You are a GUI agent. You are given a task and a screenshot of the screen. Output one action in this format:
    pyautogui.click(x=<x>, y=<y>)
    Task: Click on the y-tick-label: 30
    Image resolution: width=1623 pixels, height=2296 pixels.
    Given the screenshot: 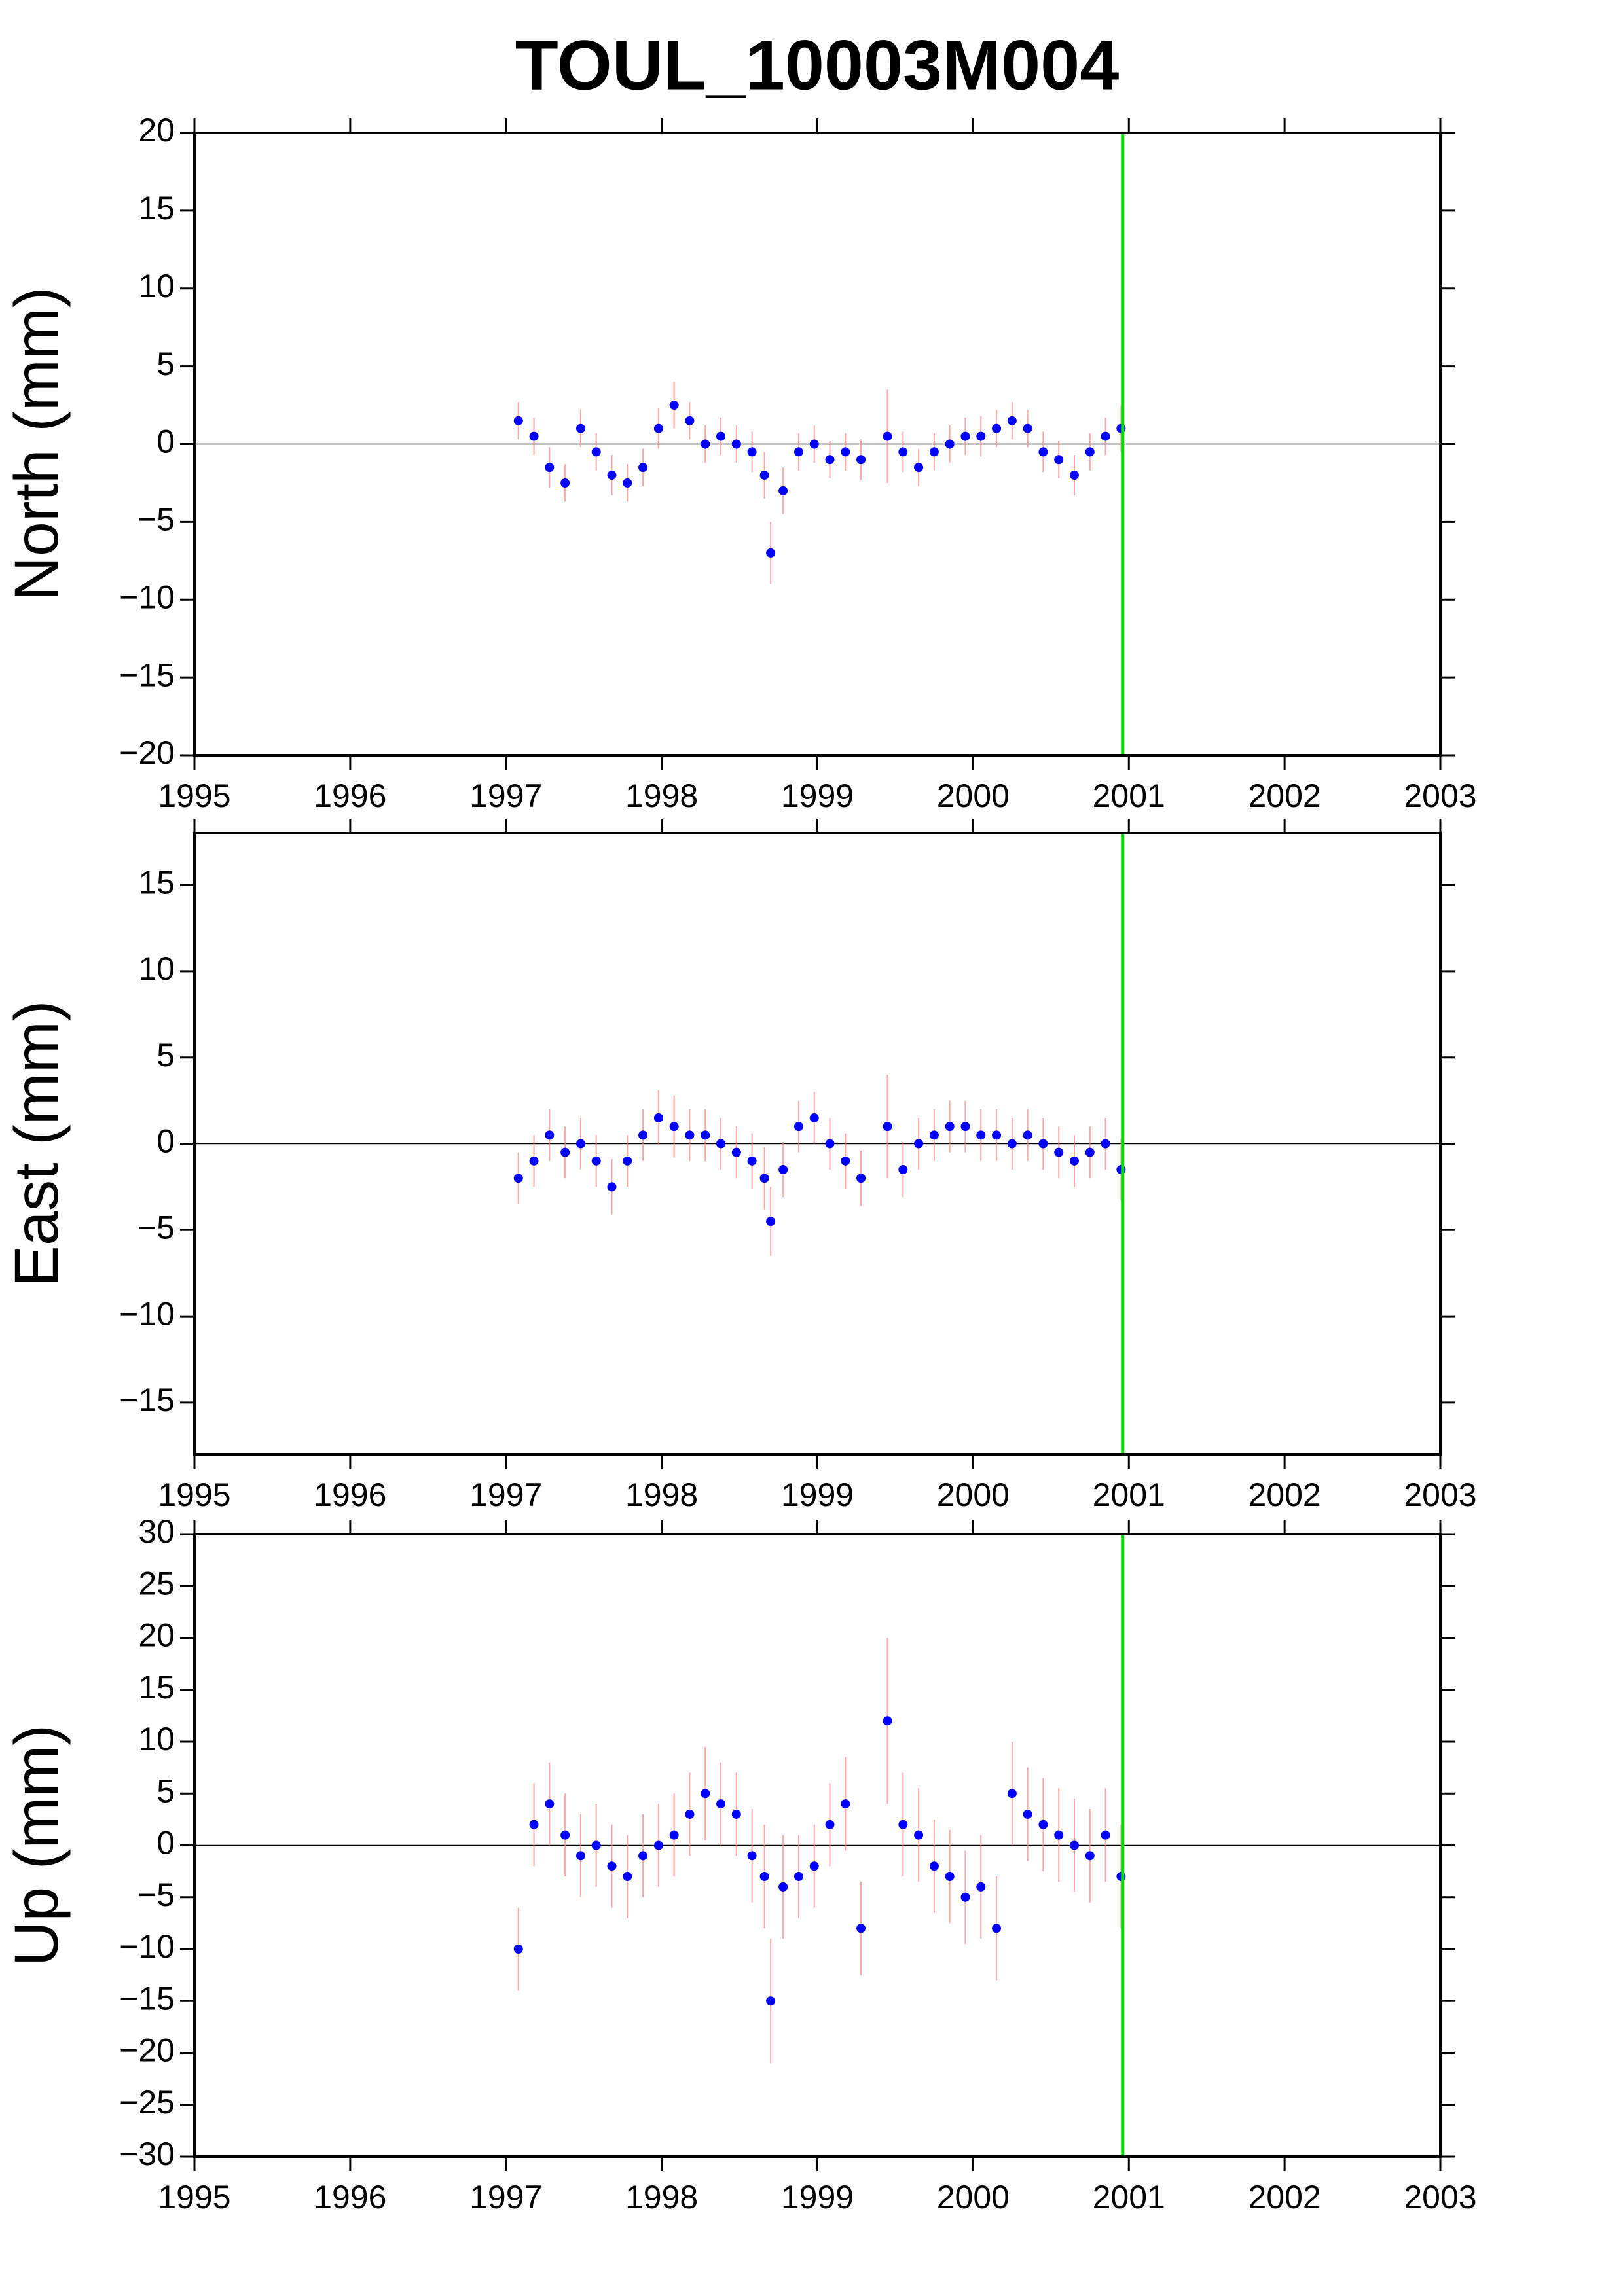 What is the action you would take?
    pyautogui.click(x=156, y=1531)
    